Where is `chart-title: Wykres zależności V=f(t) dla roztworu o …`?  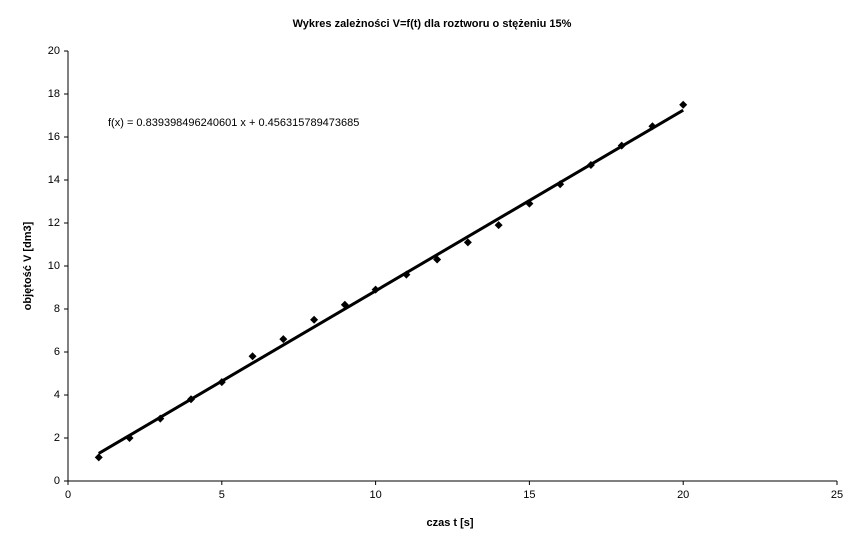 chart-title: Wykres zależności V=f(t) dla roztworu o … is located at coordinates (432, 24).